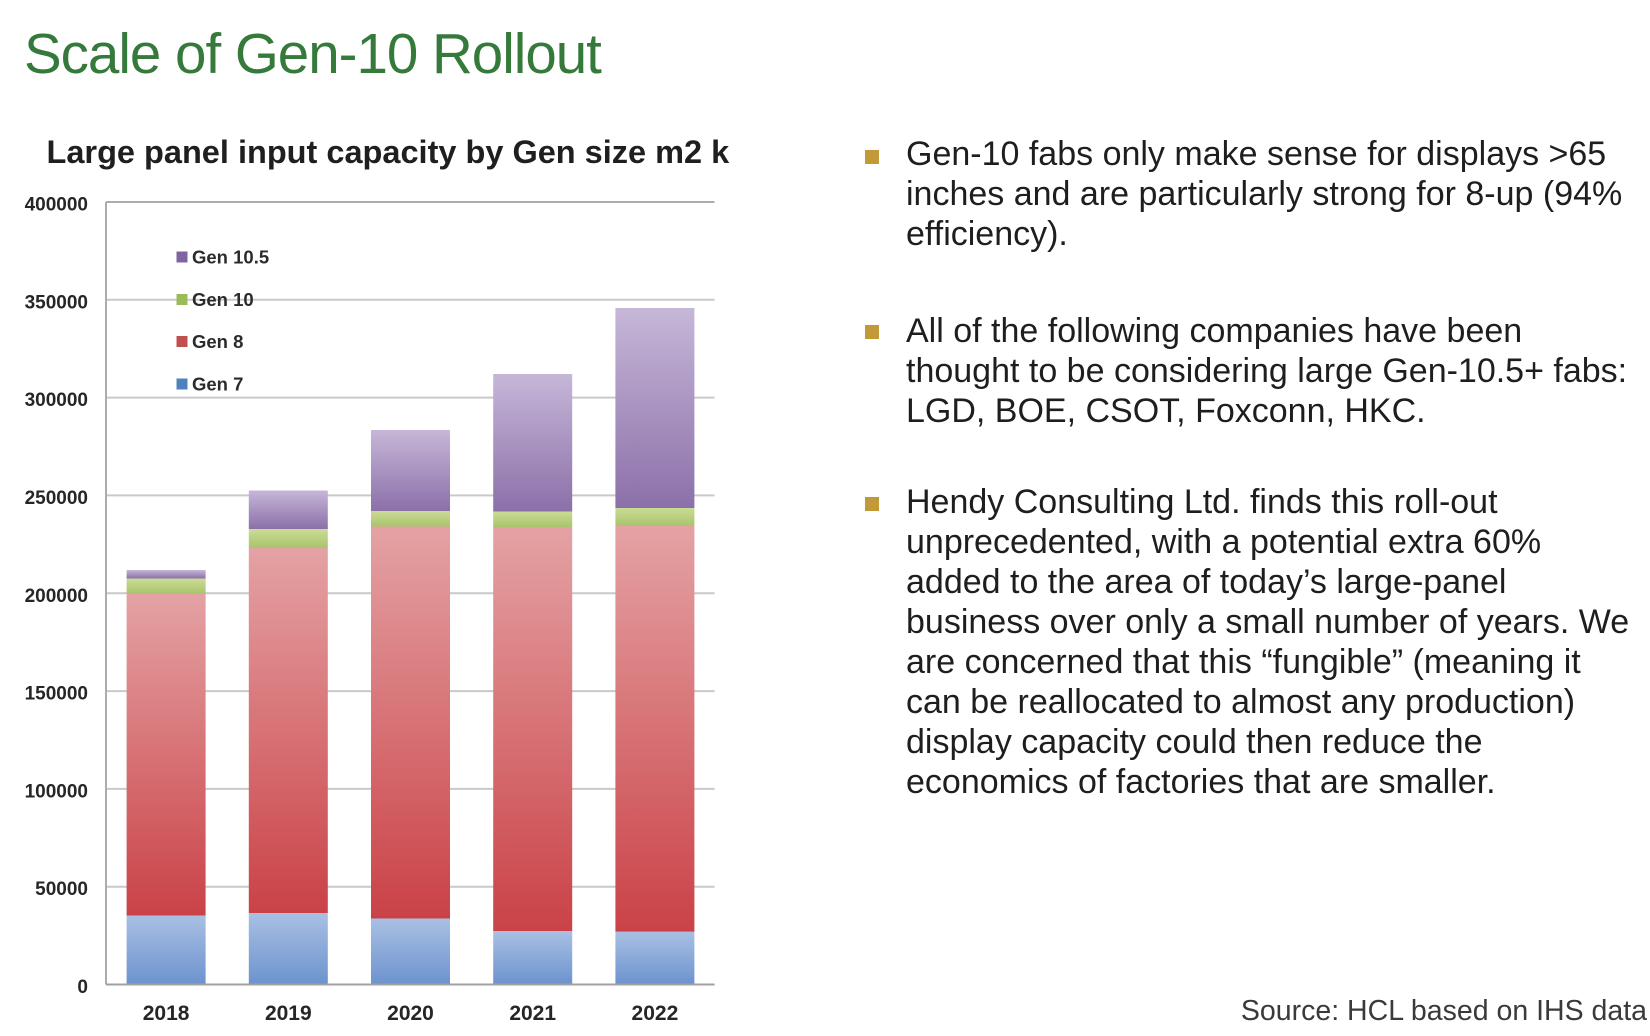 This screenshot has height=1036, width=1650. Describe the element at coordinates (82, 987) in the screenshot. I see `svg-text: 0` at that location.